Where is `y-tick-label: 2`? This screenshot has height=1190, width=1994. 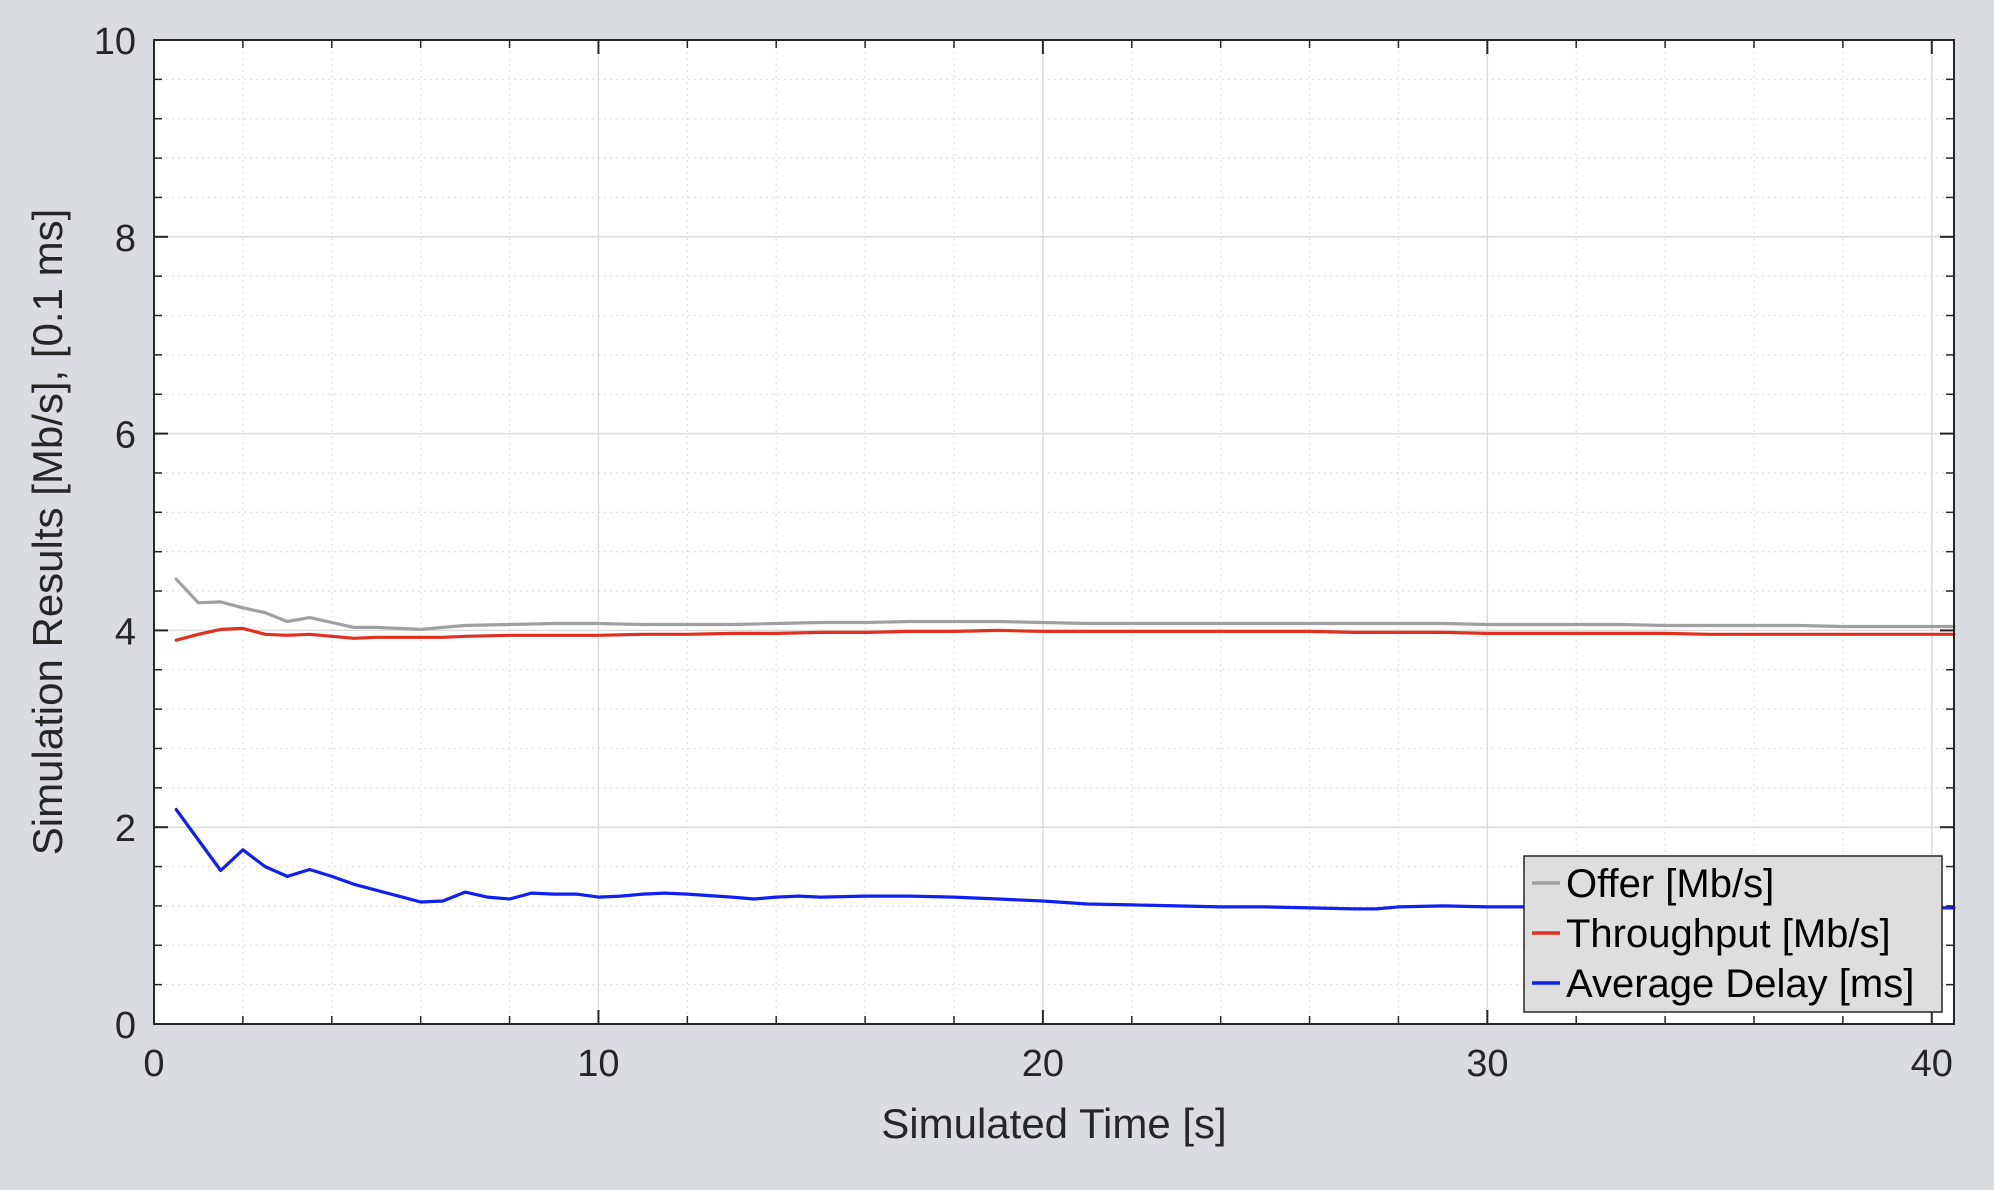
y-tick-label: 2 is located at coordinates (125, 829).